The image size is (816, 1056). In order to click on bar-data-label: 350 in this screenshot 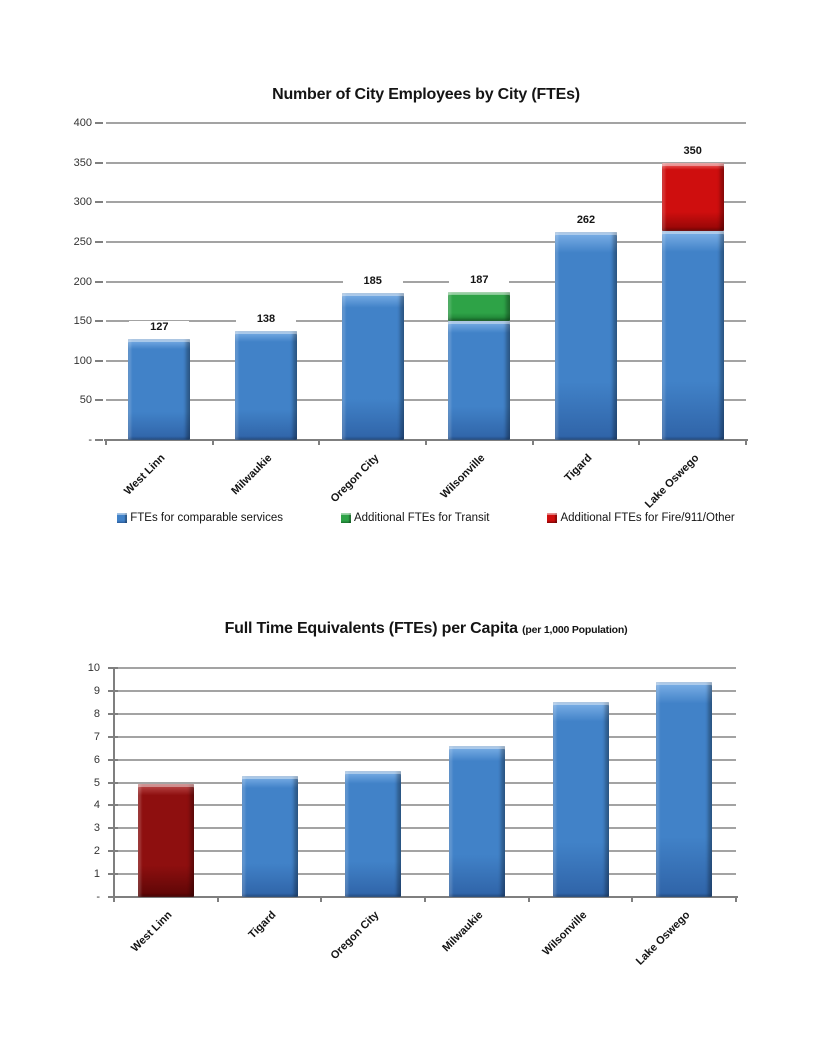, I will do `click(692, 151)`.